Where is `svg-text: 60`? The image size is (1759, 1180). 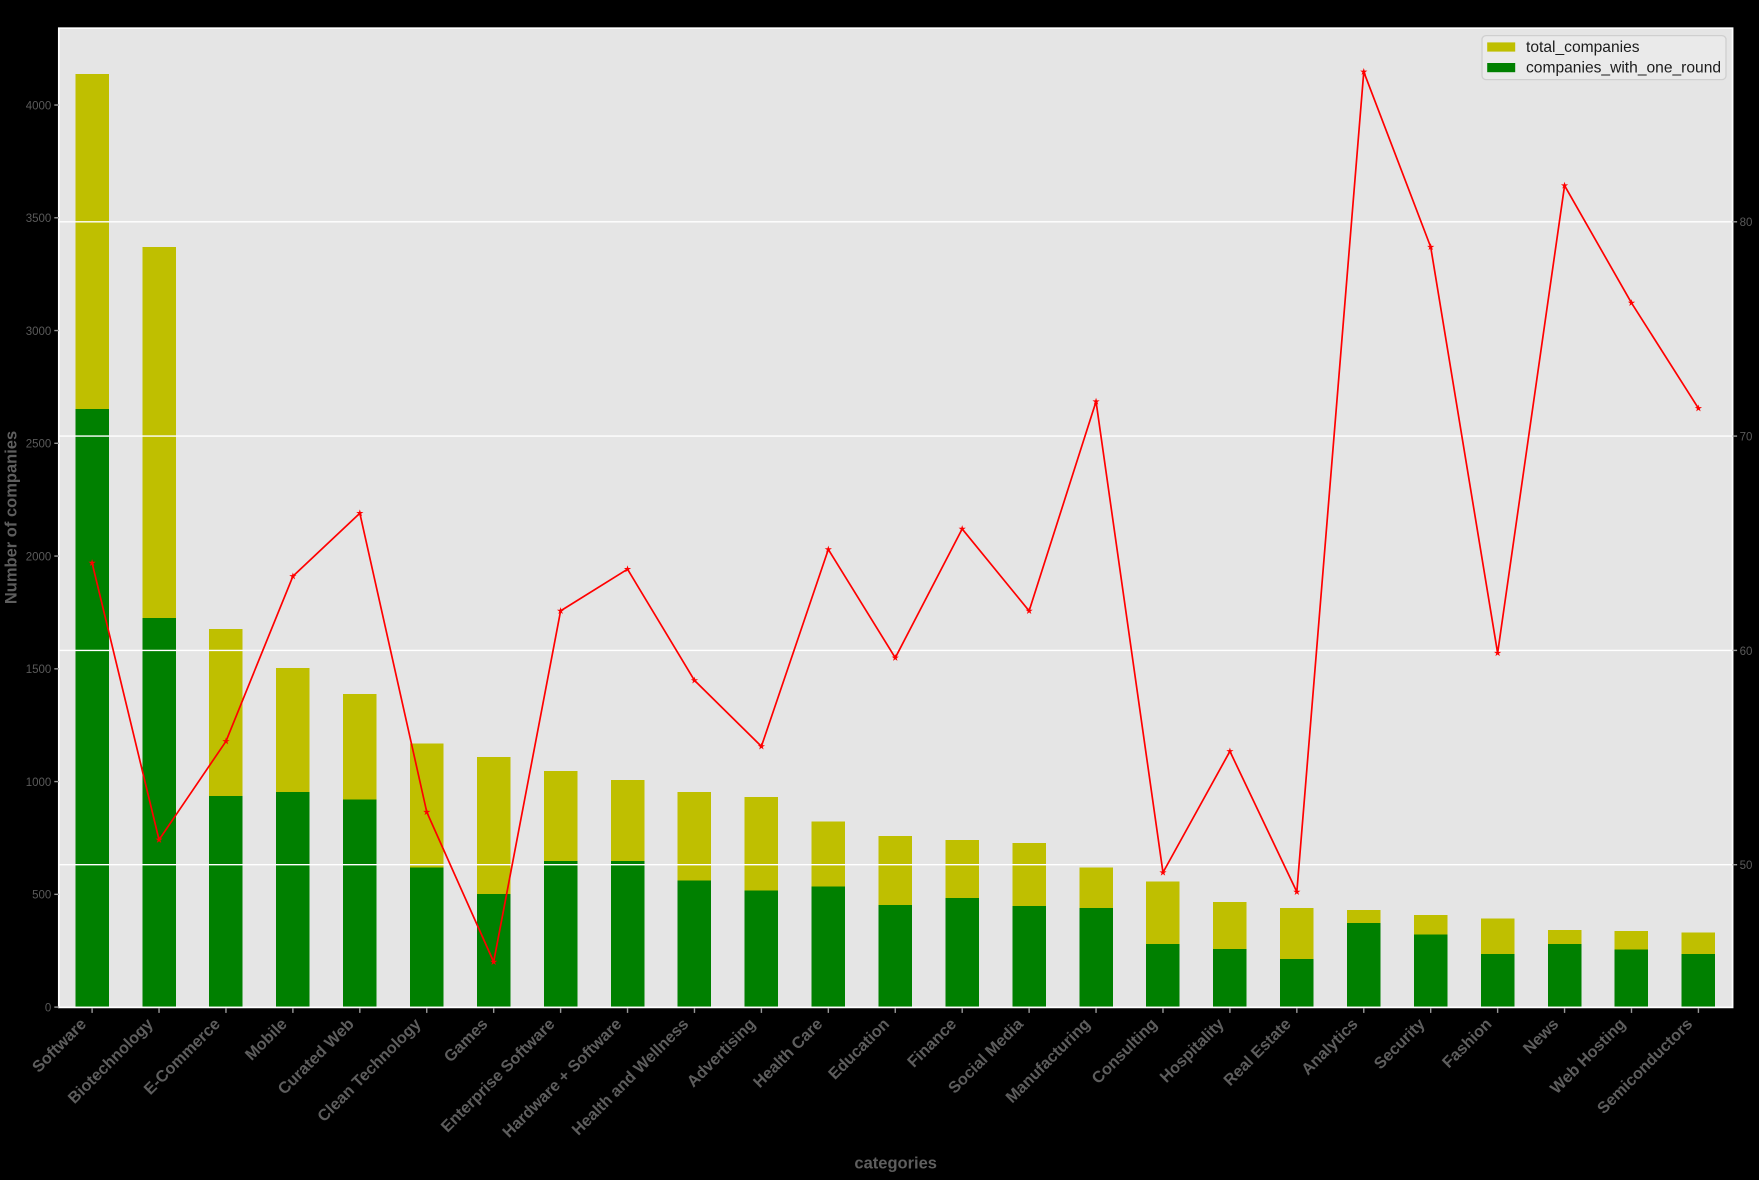
svg-text: 60 is located at coordinates (1746, 652).